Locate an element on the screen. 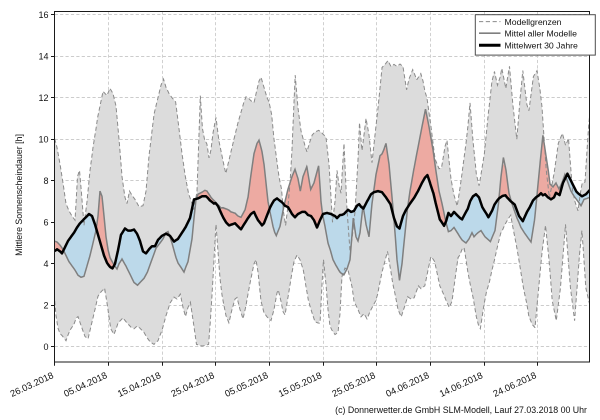 This screenshot has width=600, height=420. svg-text: 12 is located at coordinates (43, 98).